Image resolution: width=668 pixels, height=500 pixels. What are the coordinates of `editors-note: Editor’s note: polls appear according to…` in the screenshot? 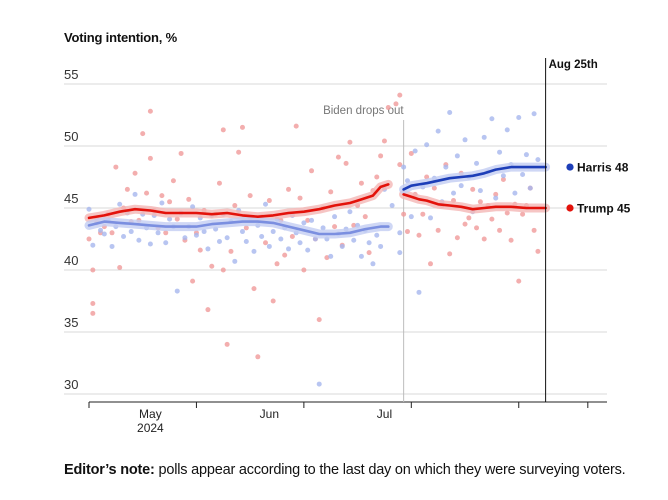 It's located at (345, 470).